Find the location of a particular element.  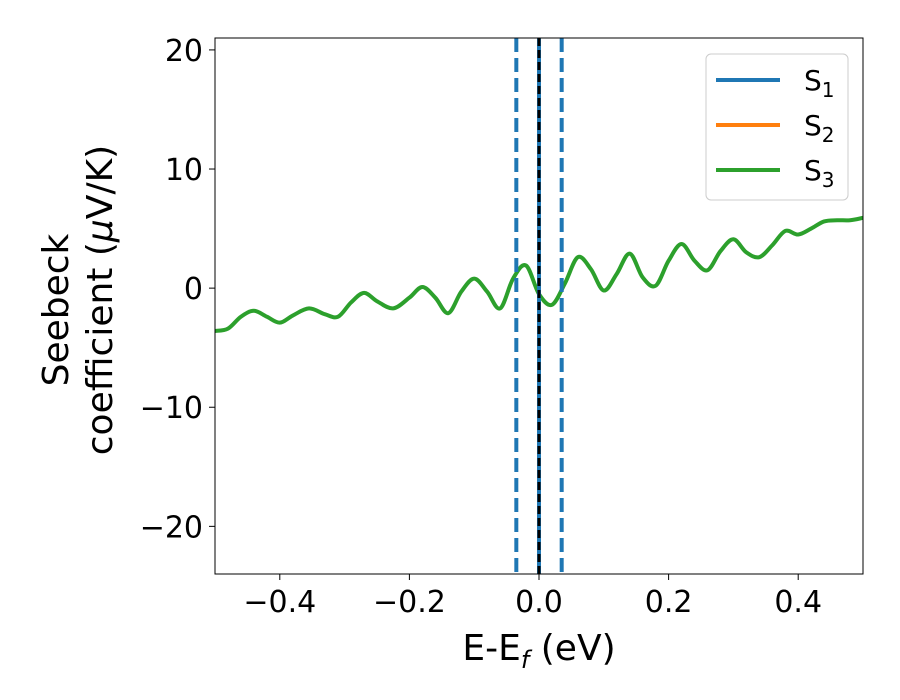

x-axis-label: E-Ef (eV) is located at coordinates (538, 651).